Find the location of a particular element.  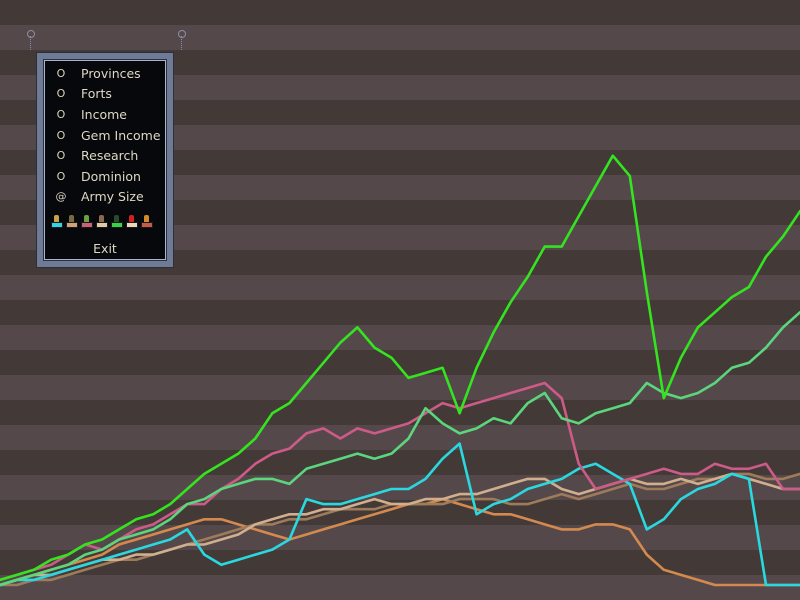

menu-item-label: Army Size is located at coordinates (112, 197).